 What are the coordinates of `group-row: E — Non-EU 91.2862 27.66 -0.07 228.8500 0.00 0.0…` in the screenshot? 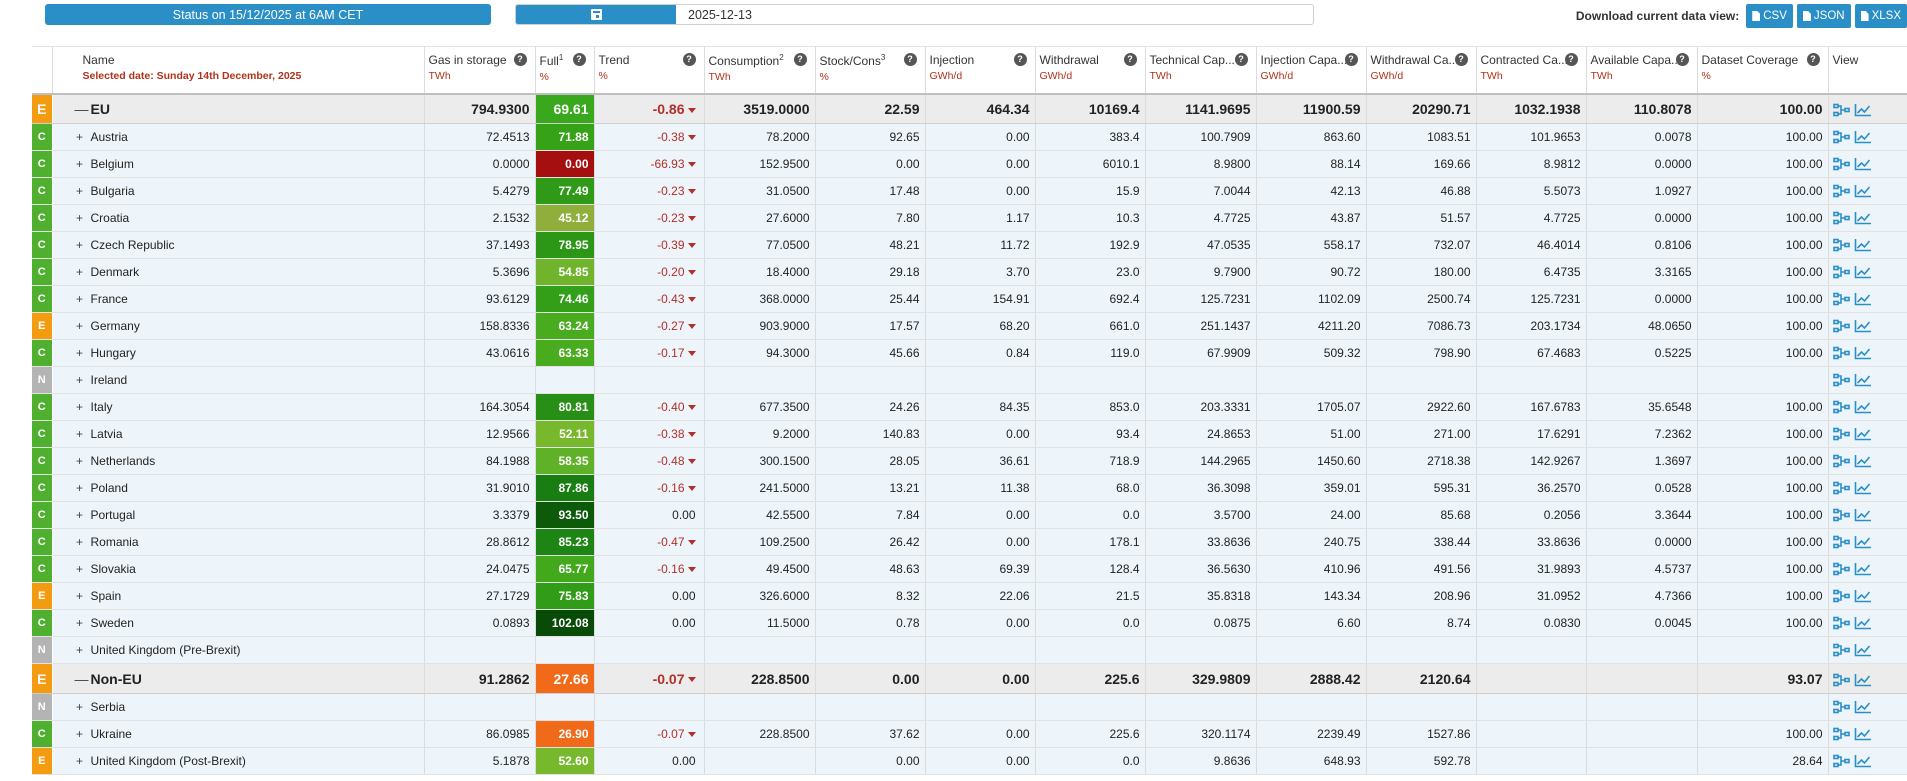 It's located at (969, 678).